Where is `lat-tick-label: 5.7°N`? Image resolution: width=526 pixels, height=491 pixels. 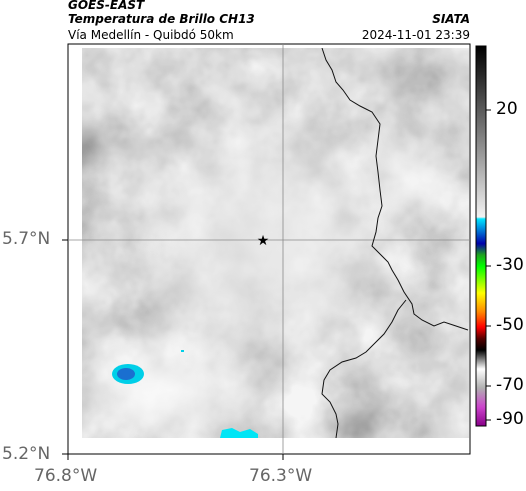 lat-tick-label: 5.7°N is located at coordinates (26, 239).